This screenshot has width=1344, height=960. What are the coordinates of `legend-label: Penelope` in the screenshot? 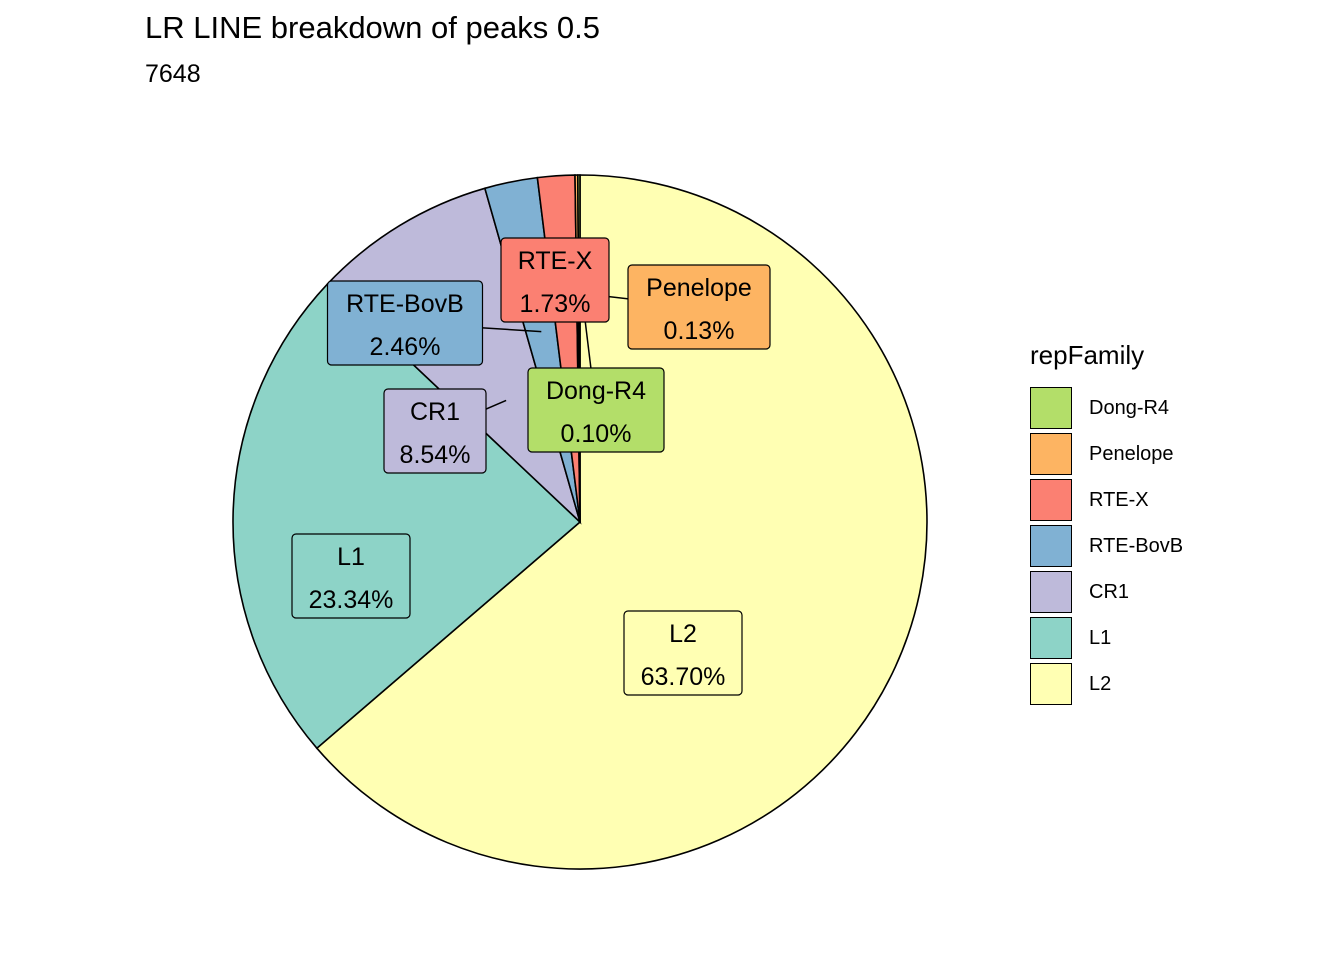 It's located at (1131, 453).